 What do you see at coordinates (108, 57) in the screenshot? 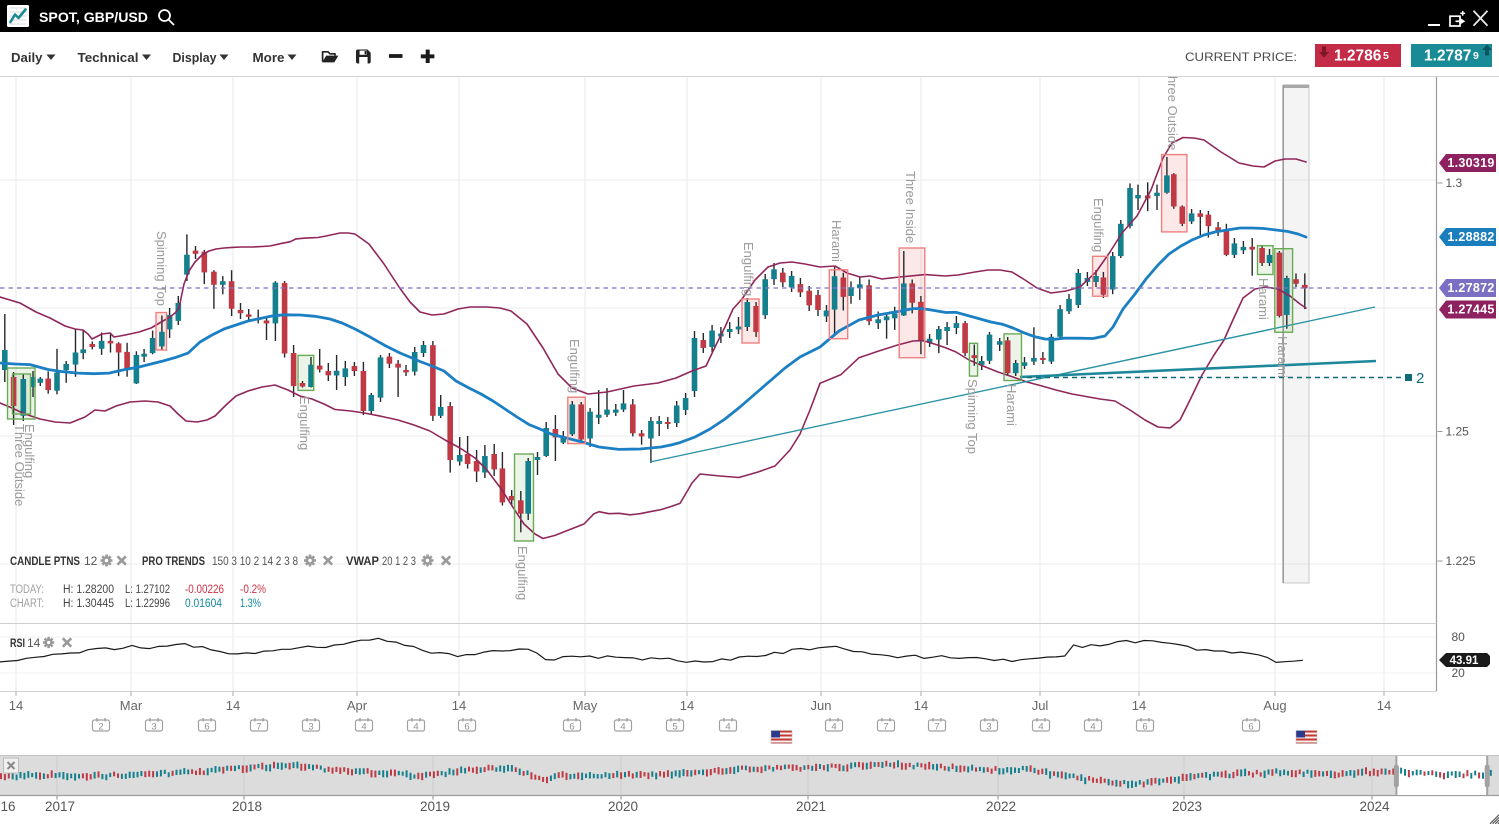
I see `svg-text: Technical` at bounding box center [108, 57].